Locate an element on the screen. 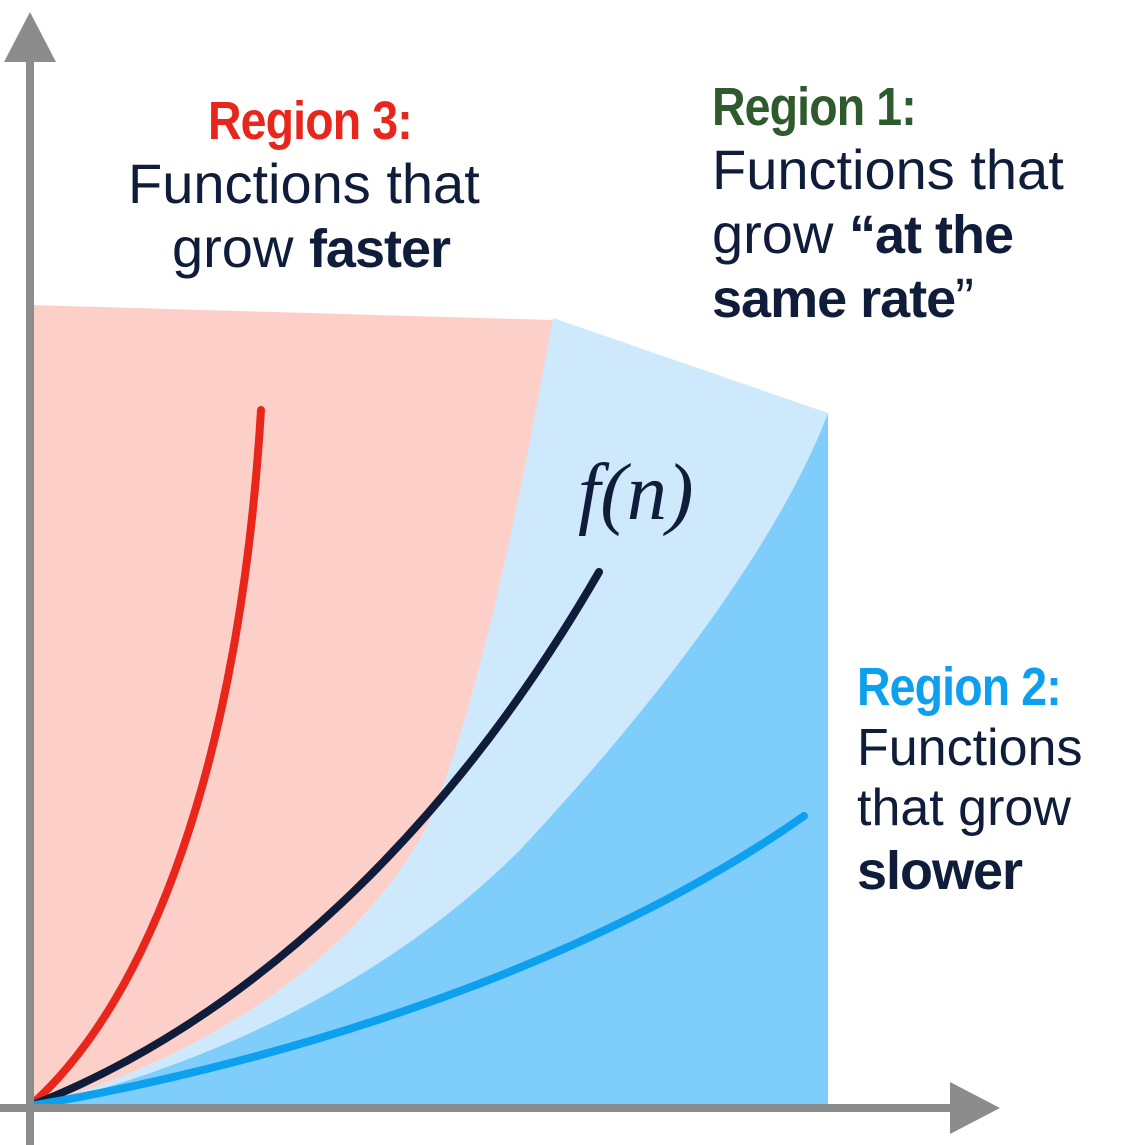 This screenshot has width=1136, height=1145. region-1-title: Region 1: is located at coordinates (814, 107).